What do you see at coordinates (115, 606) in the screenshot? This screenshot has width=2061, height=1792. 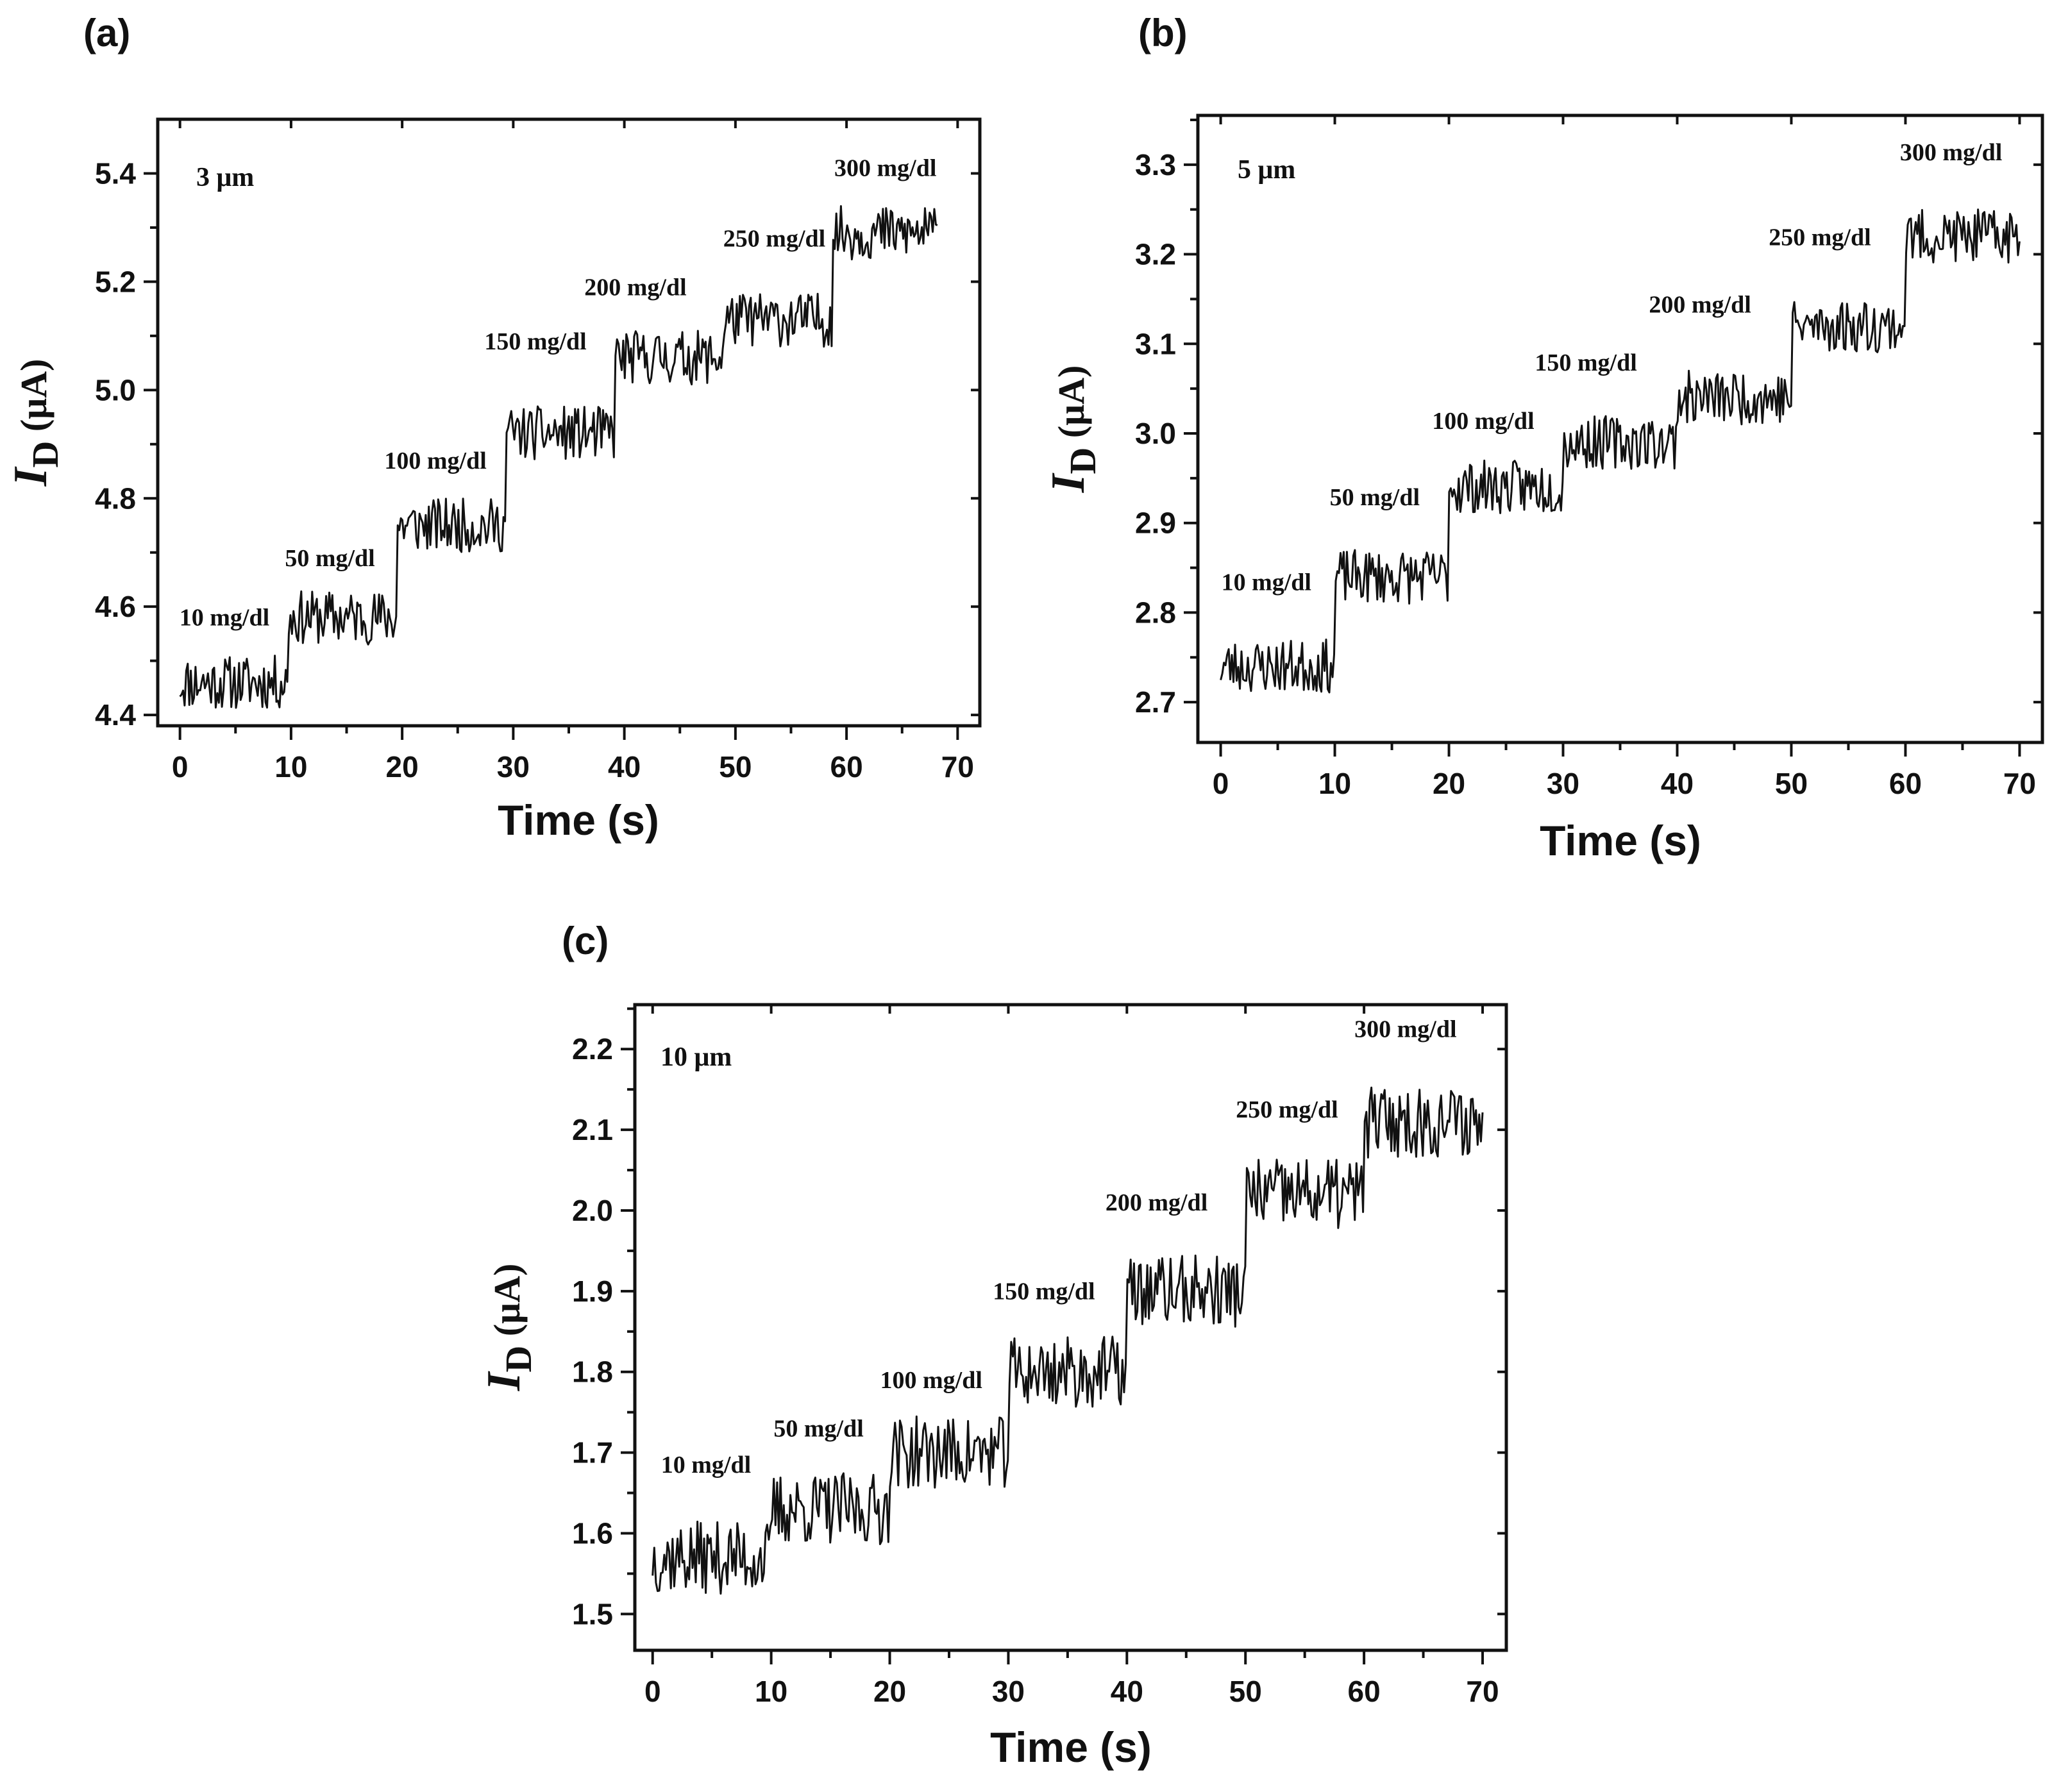 I see `y-tick-label: 4.6` at bounding box center [115, 606].